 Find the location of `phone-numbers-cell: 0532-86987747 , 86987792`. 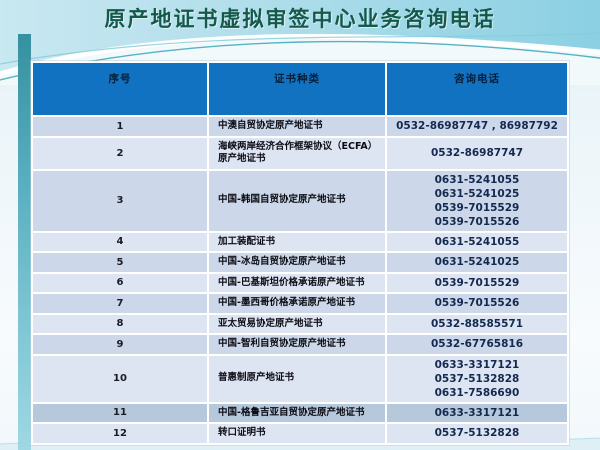

phone-numbers-cell: 0532-86987747 , 86987792 is located at coordinates (477, 126).